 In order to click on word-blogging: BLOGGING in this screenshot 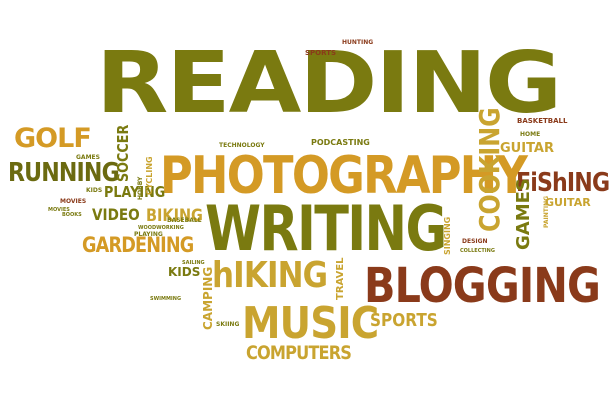, I will do `click(482, 286)`.